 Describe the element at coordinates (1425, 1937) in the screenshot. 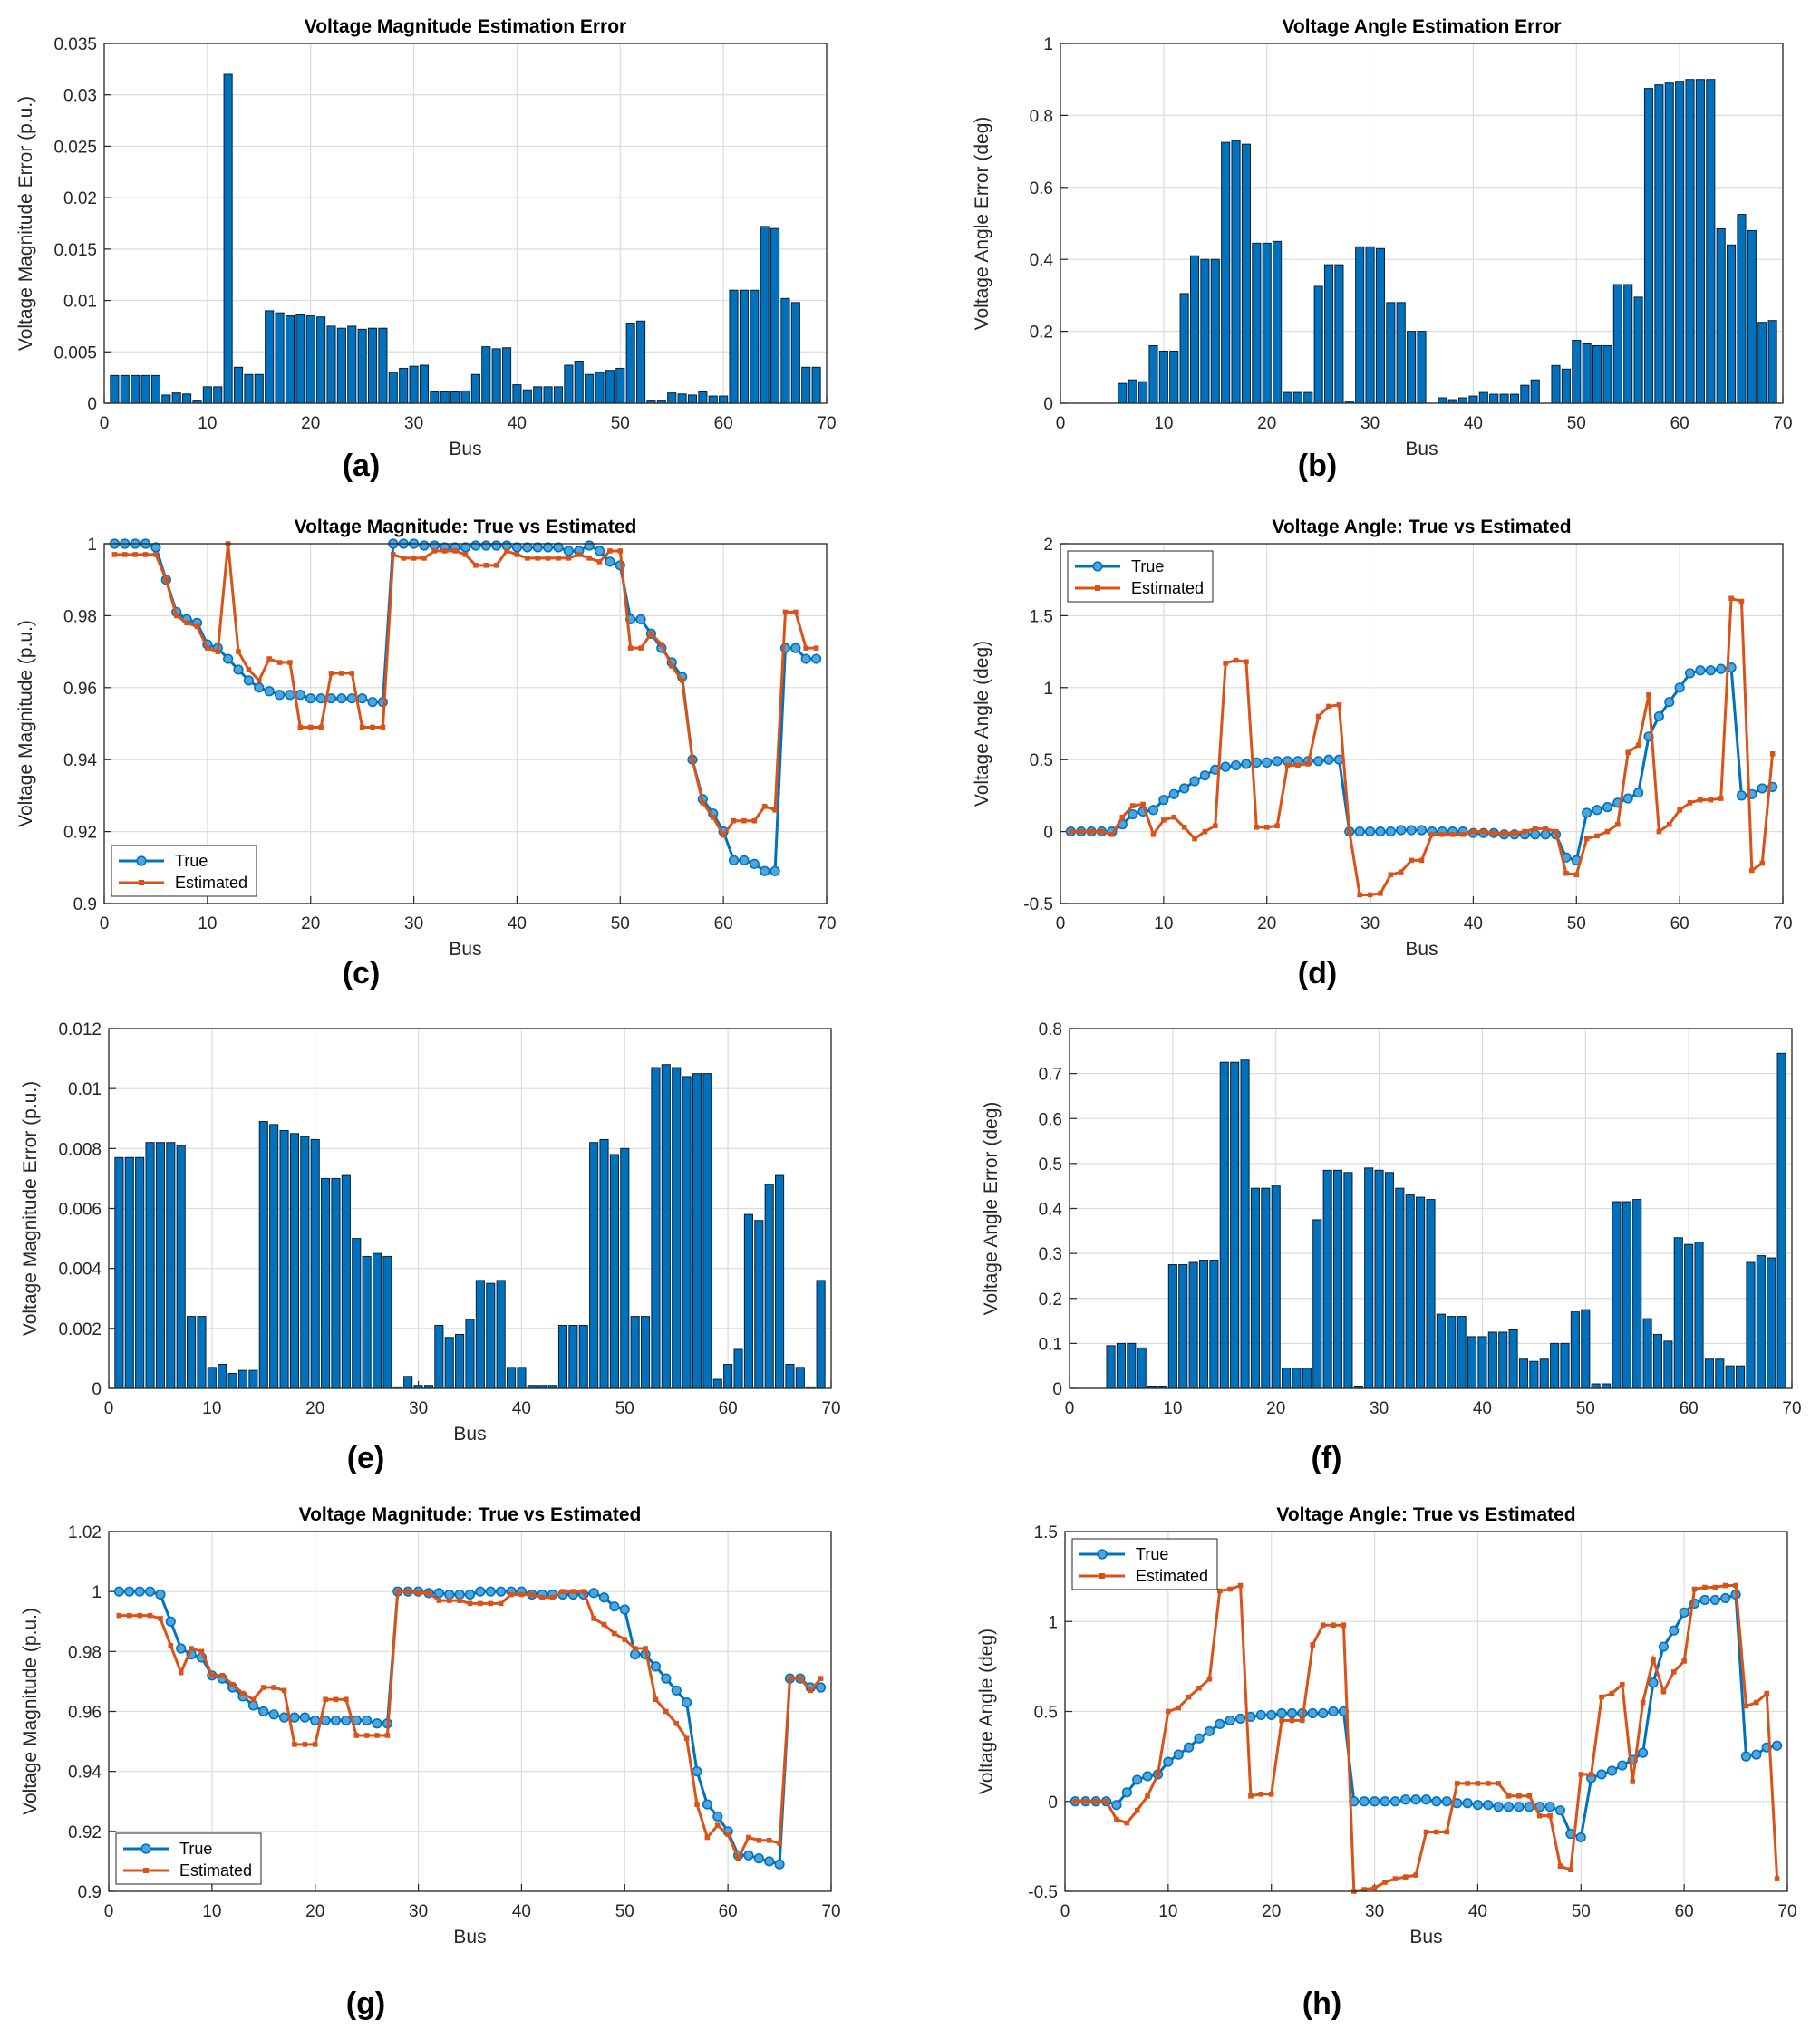

I see `x-axis-label: Bus` at that location.